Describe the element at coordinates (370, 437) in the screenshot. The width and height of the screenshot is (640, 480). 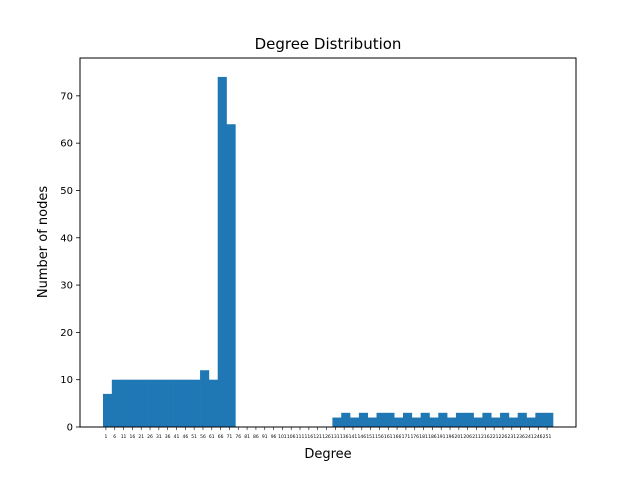
I see `x-tick-label-151: 151` at that location.